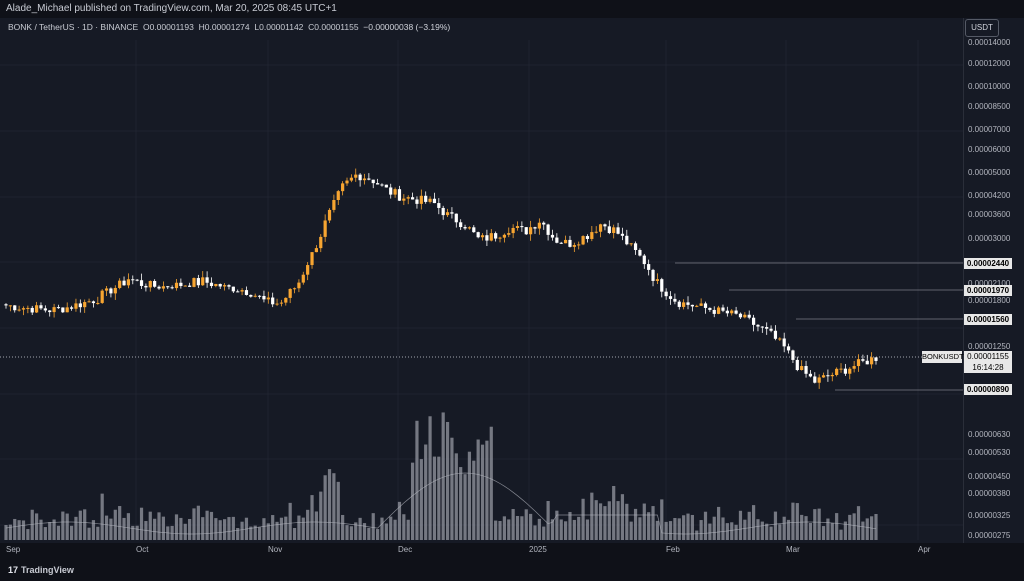  What do you see at coordinates (989, 63) in the screenshot?
I see `y-tick-label: 0.00012000` at bounding box center [989, 63].